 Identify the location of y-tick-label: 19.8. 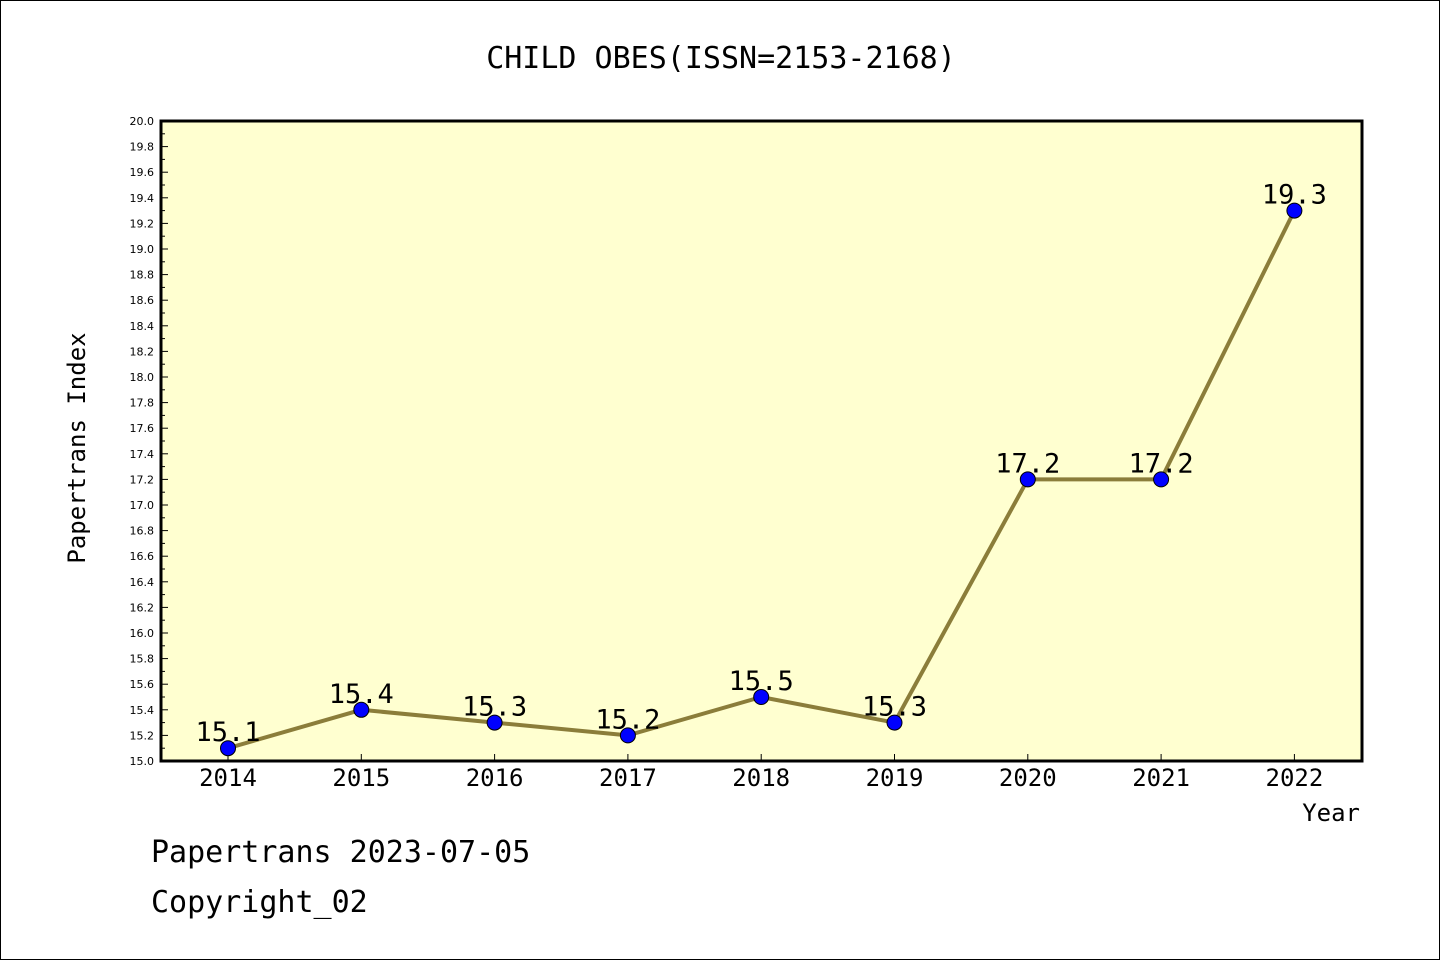
(142, 147).